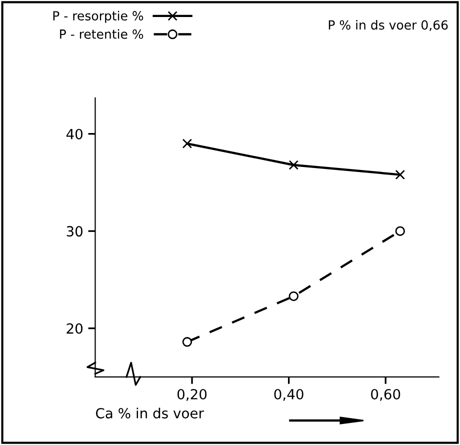  I want to click on x-tick-label: 0,40, so click(289, 394).